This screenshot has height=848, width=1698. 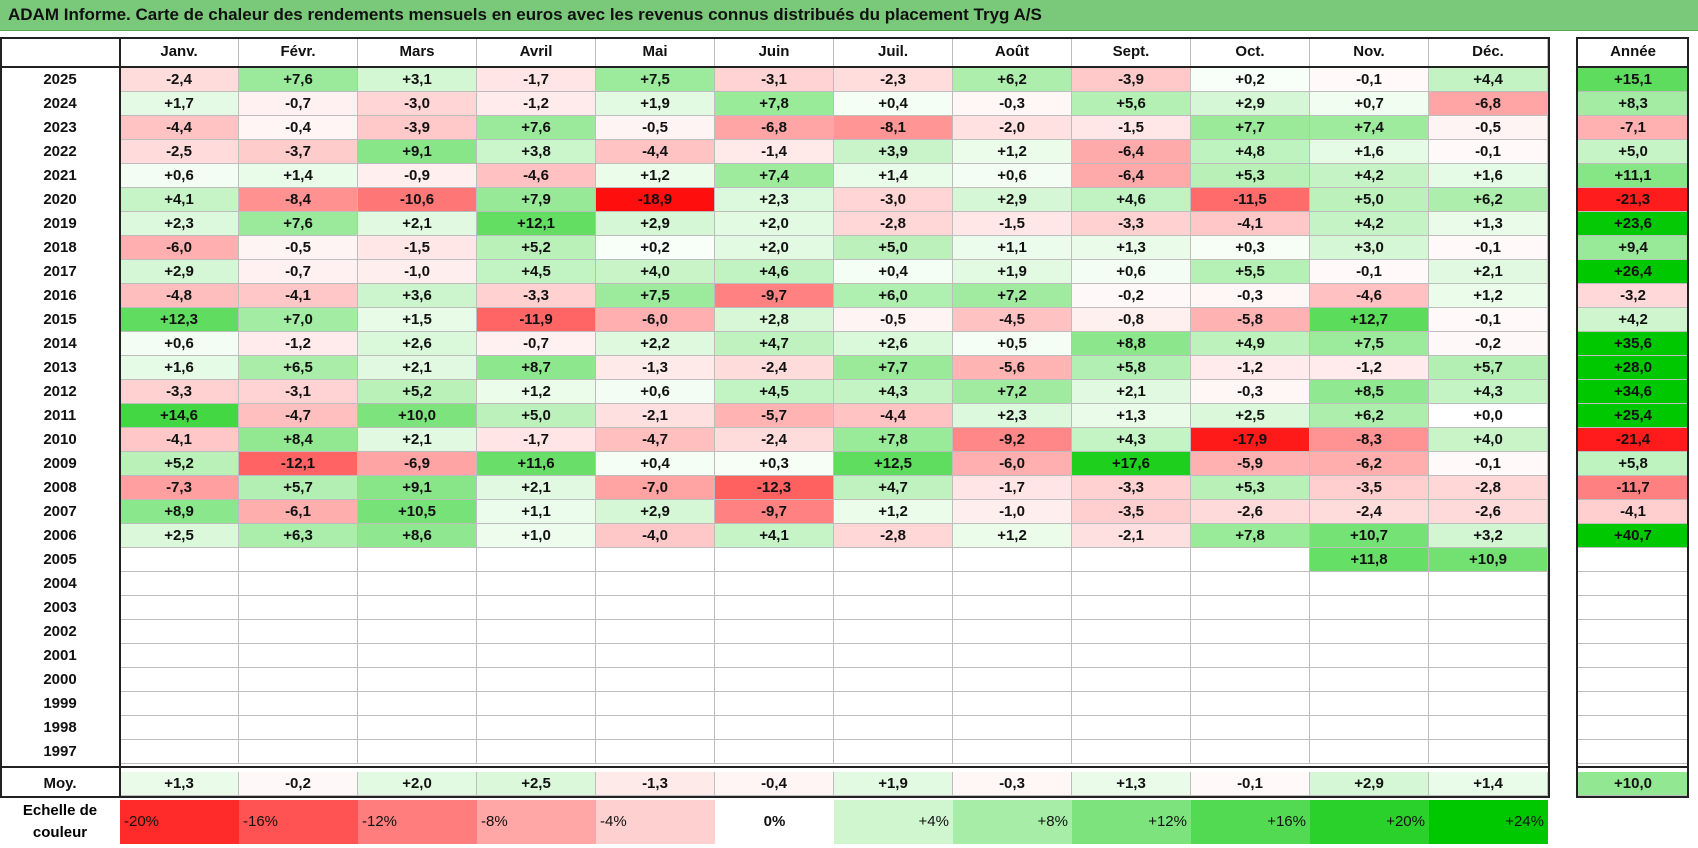 What do you see at coordinates (298, 80) in the screenshot?
I see `heatmap-cell: +7,6` at bounding box center [298, 80].